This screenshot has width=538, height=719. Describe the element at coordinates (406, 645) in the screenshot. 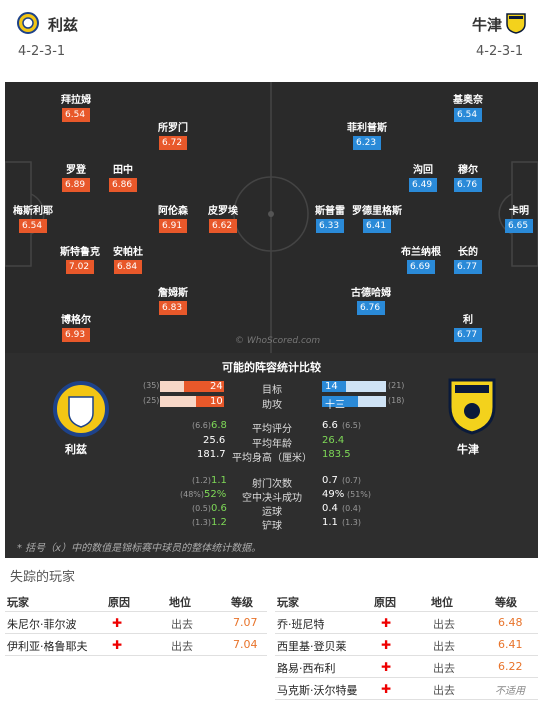

I see `away-missing-row: 西里基·登贝莱 ✚ 出去 6.41` at that location.